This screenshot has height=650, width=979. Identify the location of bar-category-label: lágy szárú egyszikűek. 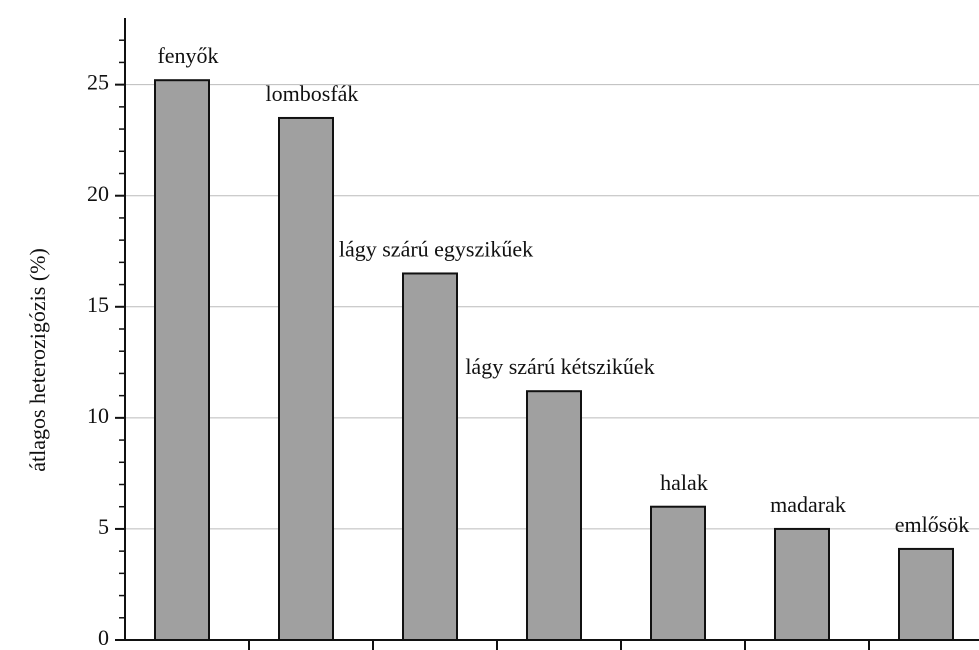
(436, 249).